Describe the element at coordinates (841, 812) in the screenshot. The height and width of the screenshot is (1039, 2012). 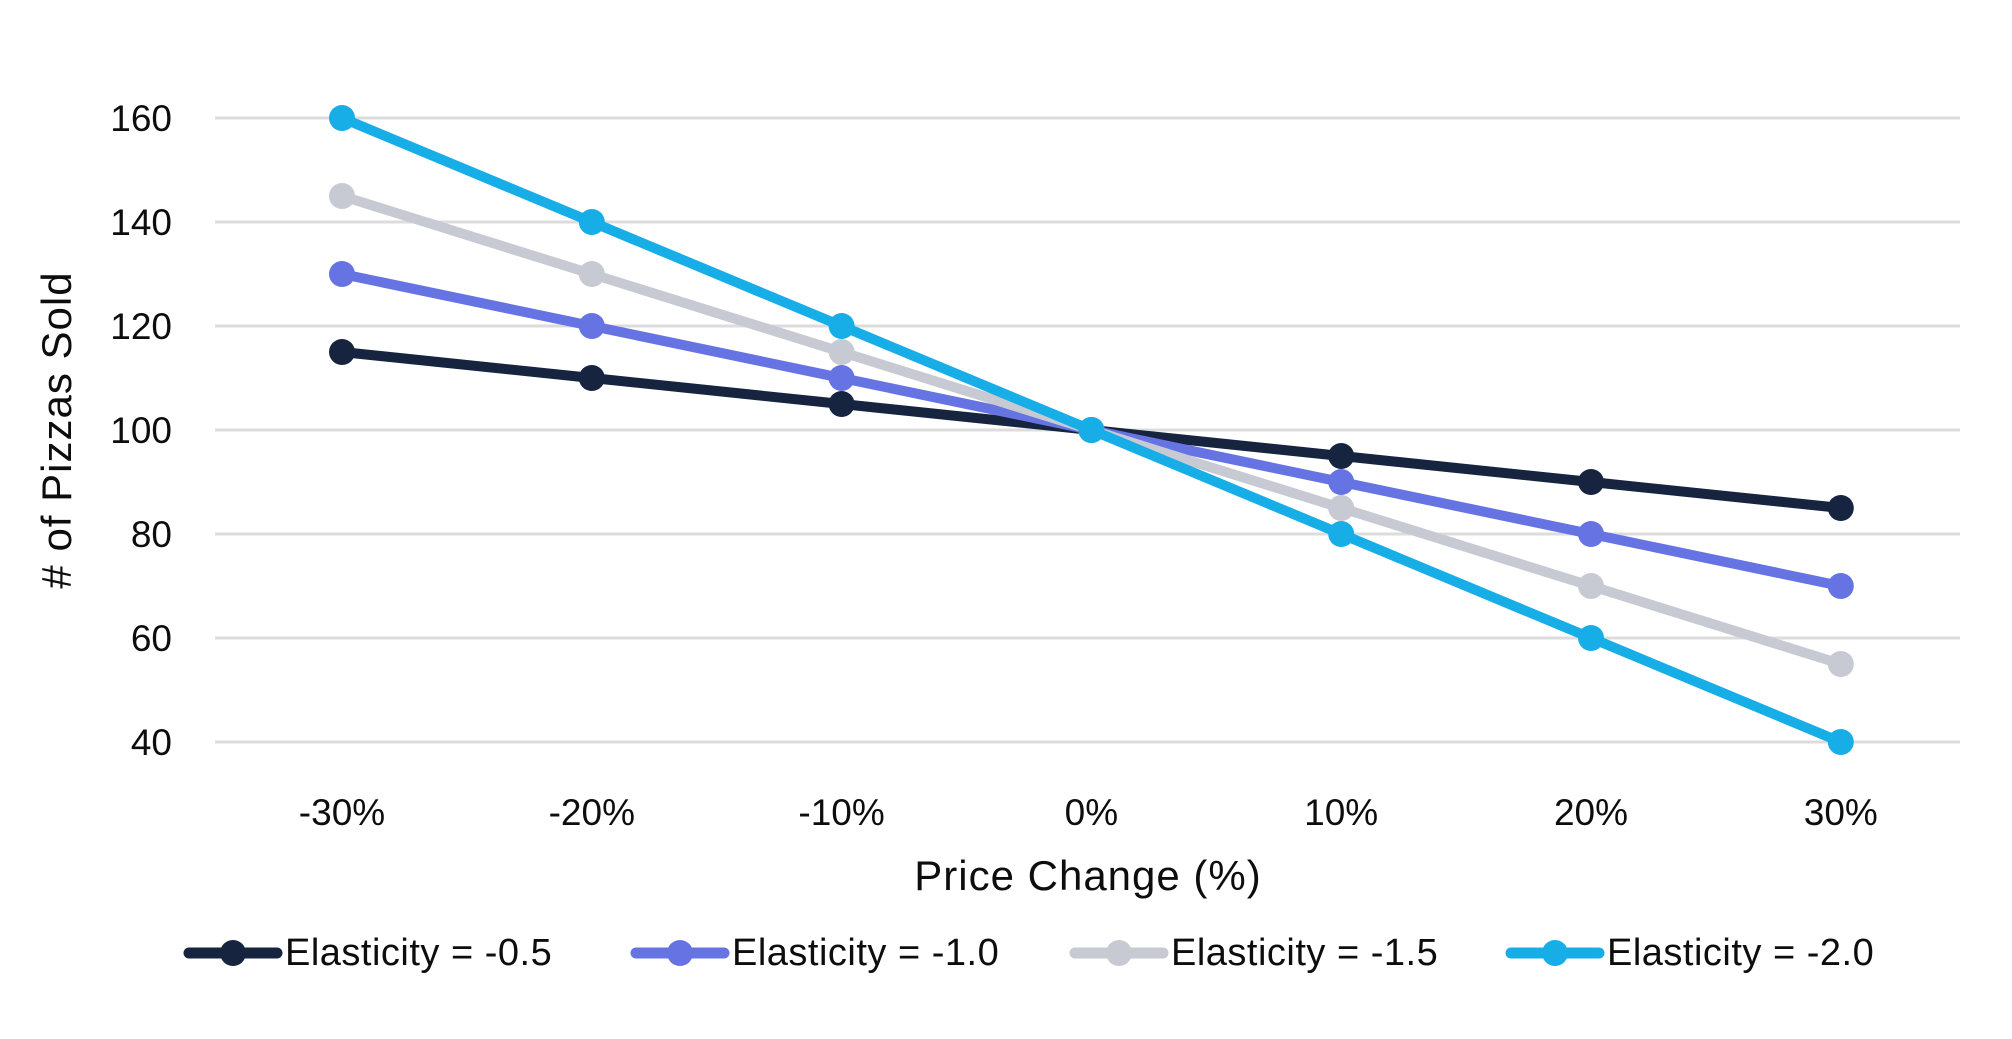
I see `x-tick-label: -10%` at that location.